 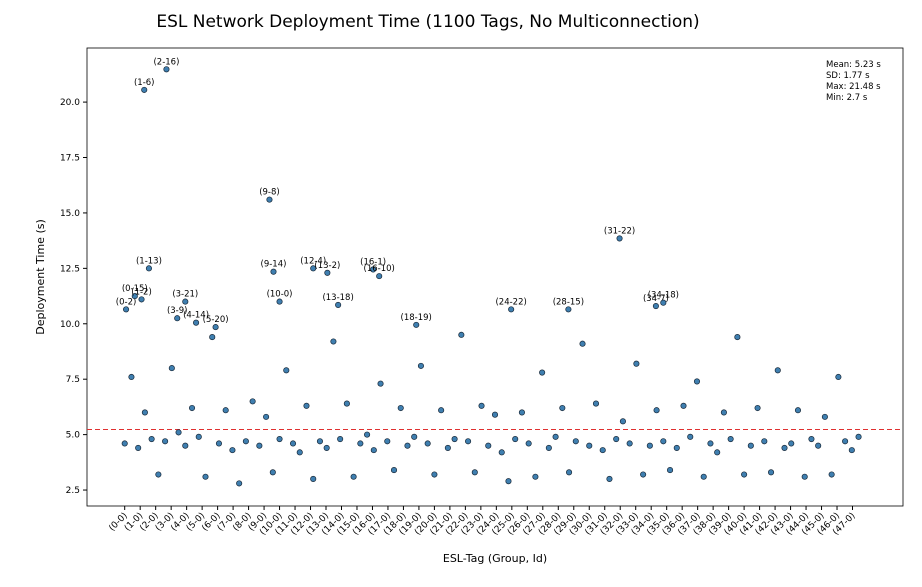 I want to click on annotation: (18-19), so click(x=416, y=318).